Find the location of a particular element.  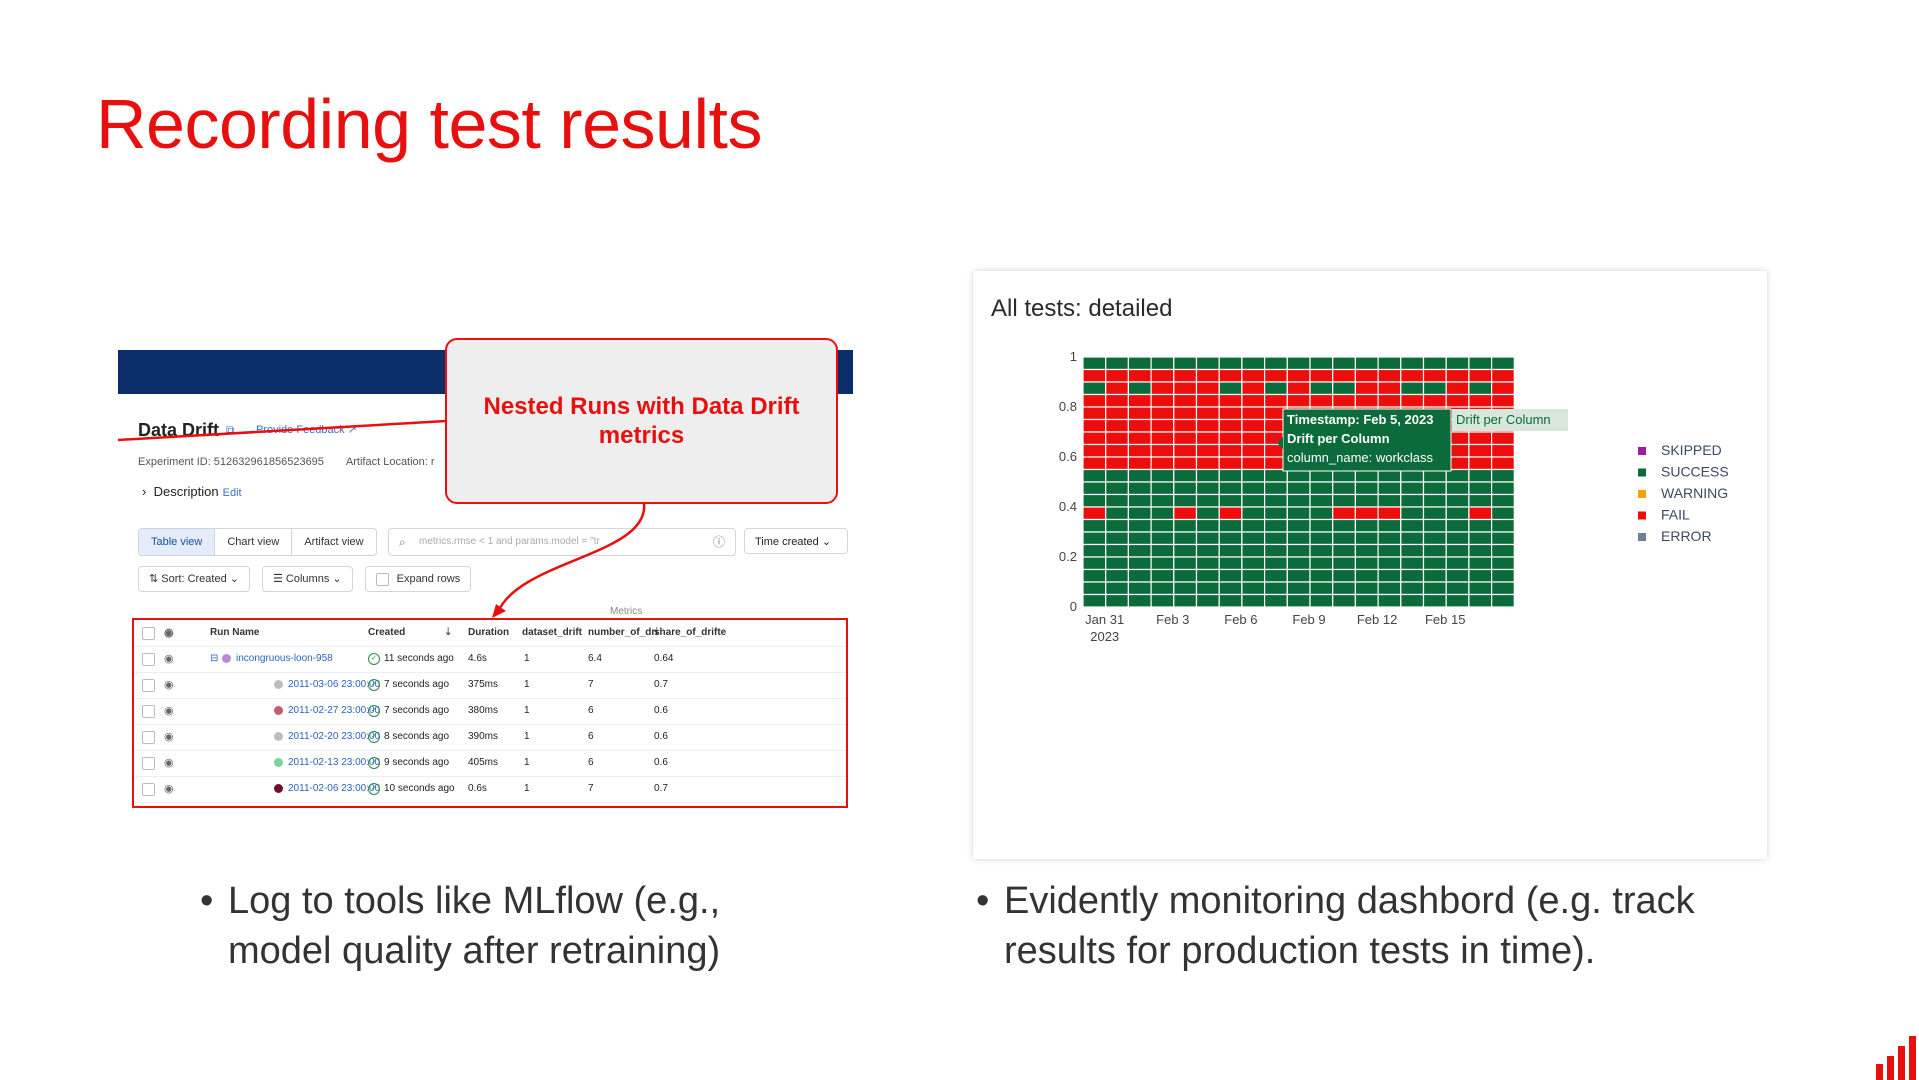

legend-label: SKIPPED is located at coordinates (1691, 450).